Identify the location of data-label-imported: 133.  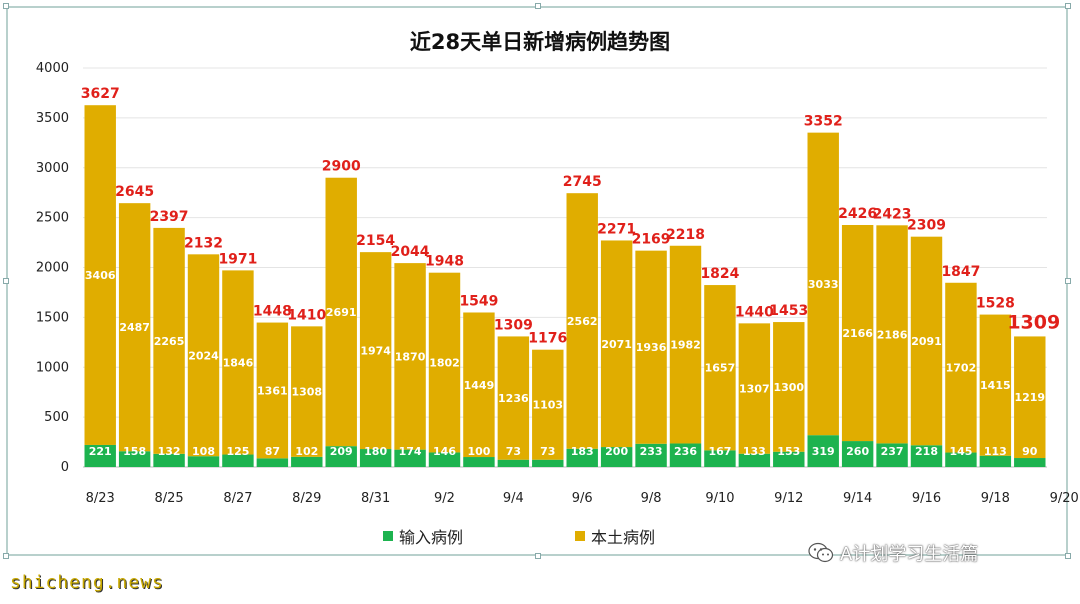
(754, 451).